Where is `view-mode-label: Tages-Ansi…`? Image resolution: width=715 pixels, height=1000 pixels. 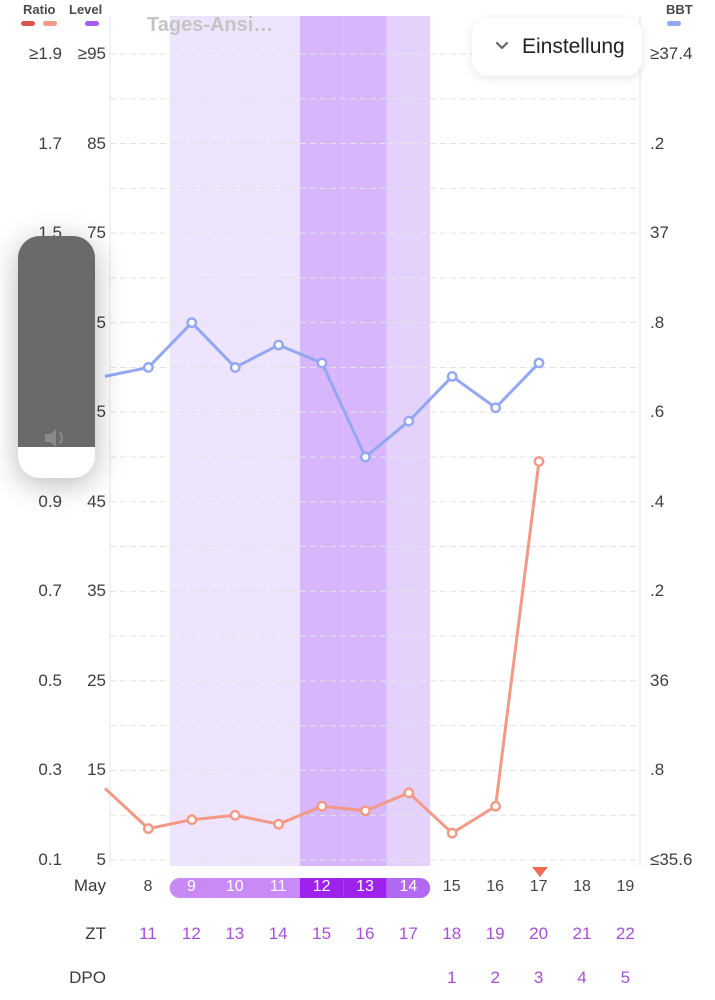
view-mode-label: Tages-Ansi… is located at coordinates (210, 25).